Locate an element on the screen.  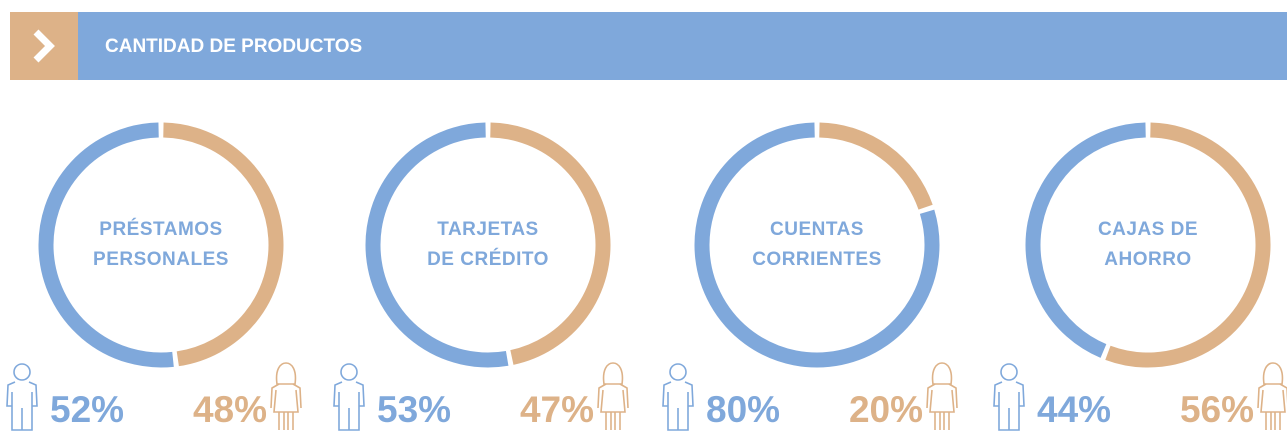
donut-title: CORRIENTES is located at coordinates (817, 259).